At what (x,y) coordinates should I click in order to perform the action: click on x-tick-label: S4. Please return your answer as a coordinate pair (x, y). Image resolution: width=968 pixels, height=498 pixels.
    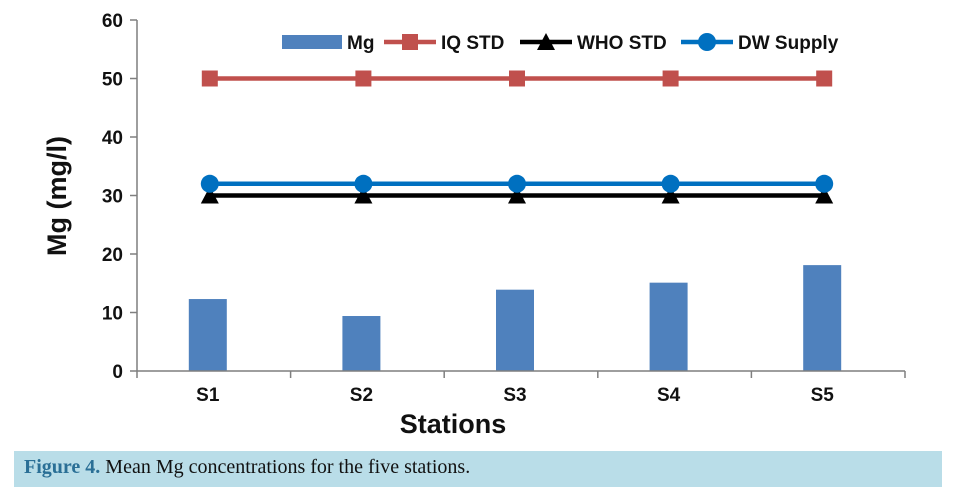
    Looking at the image, I should click on (669, 395).